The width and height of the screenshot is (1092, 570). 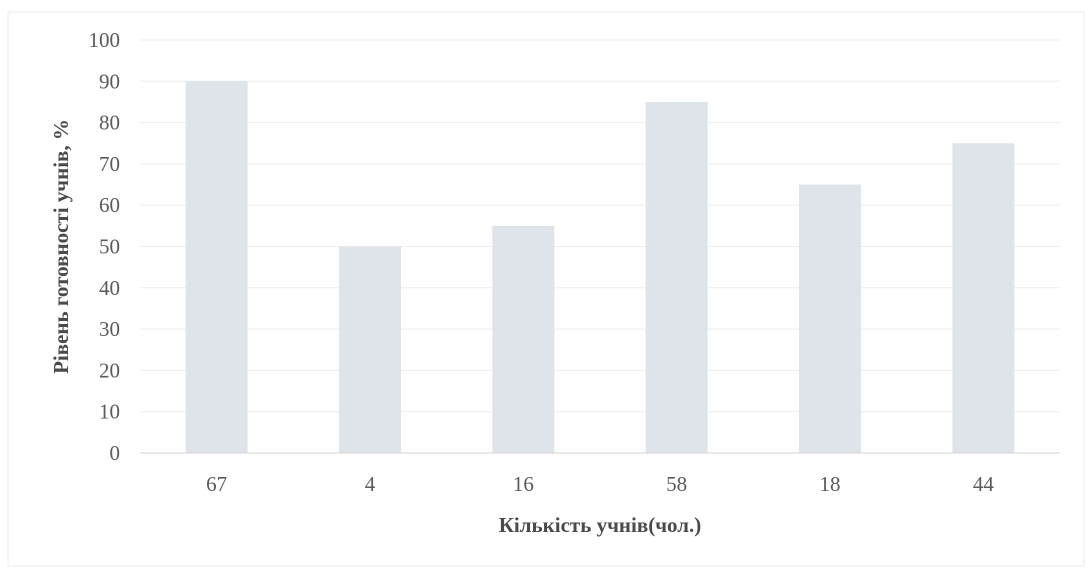 What do you see at coordinates (984, 484) in the screenshot?
I see `x-tick-label: 44` at bounding box center [984, 484].